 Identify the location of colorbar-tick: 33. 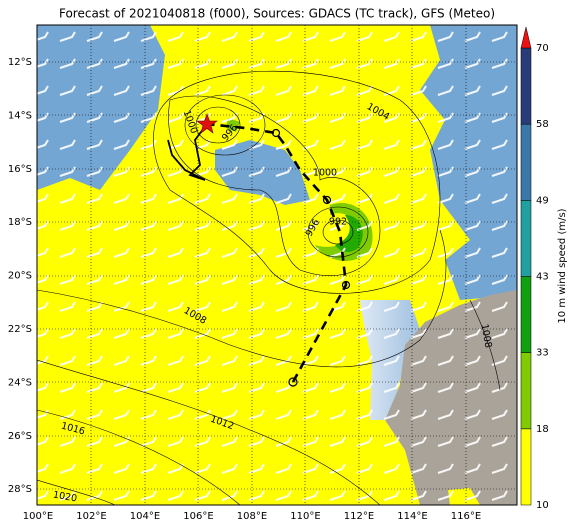
(542, 353).